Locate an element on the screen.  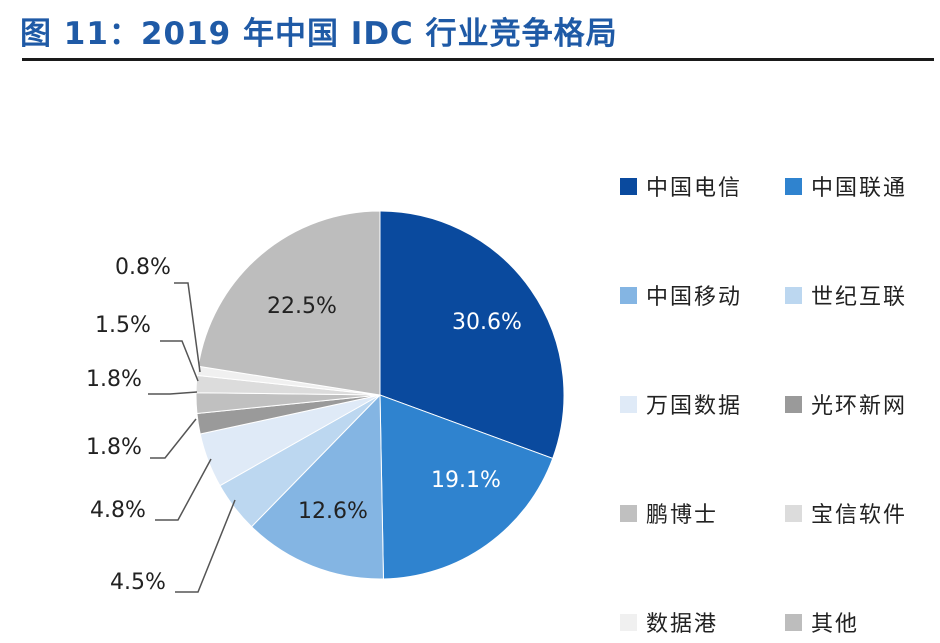
legend-item-10: 其他 is located at coordinates (822, 622).